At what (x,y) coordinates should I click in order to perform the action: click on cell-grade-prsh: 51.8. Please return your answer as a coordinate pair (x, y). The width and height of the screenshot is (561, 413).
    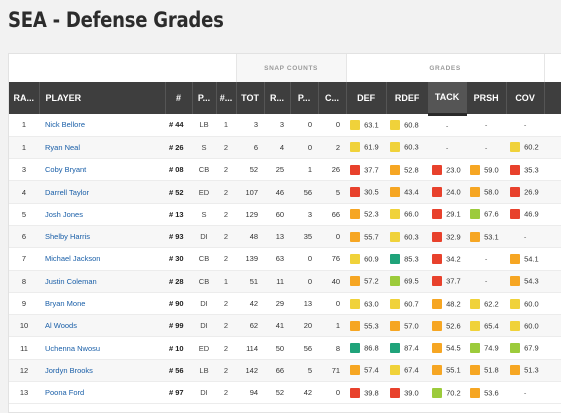
    Looking at the image, I should click on (486, 371).